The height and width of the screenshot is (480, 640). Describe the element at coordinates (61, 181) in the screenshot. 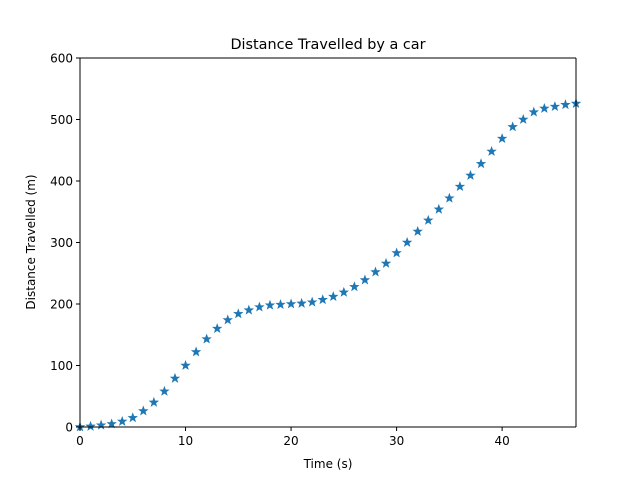

I see `y-tick-label: 400` at that location.